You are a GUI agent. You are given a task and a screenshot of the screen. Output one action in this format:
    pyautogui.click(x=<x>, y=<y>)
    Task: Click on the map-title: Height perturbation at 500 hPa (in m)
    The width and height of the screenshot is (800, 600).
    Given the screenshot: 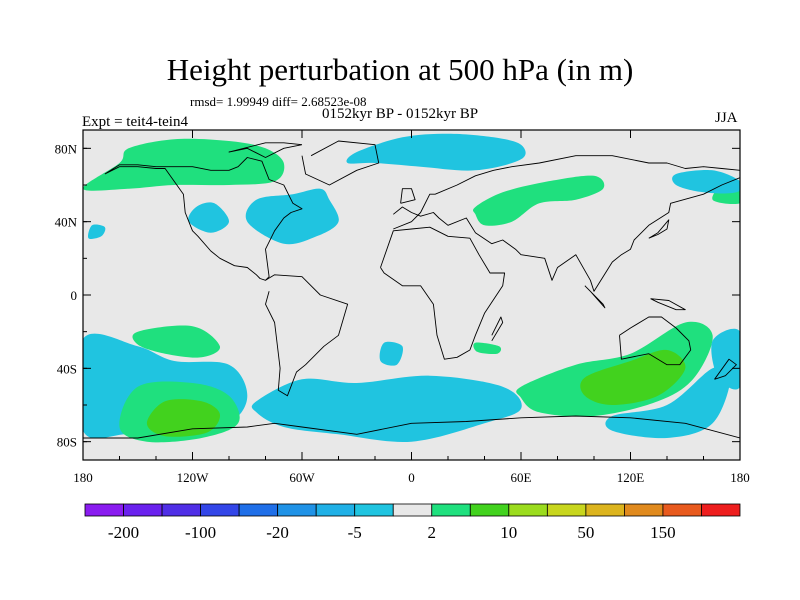 What is the action you would take?
    pyautogui.click(x=400, y=69)
    